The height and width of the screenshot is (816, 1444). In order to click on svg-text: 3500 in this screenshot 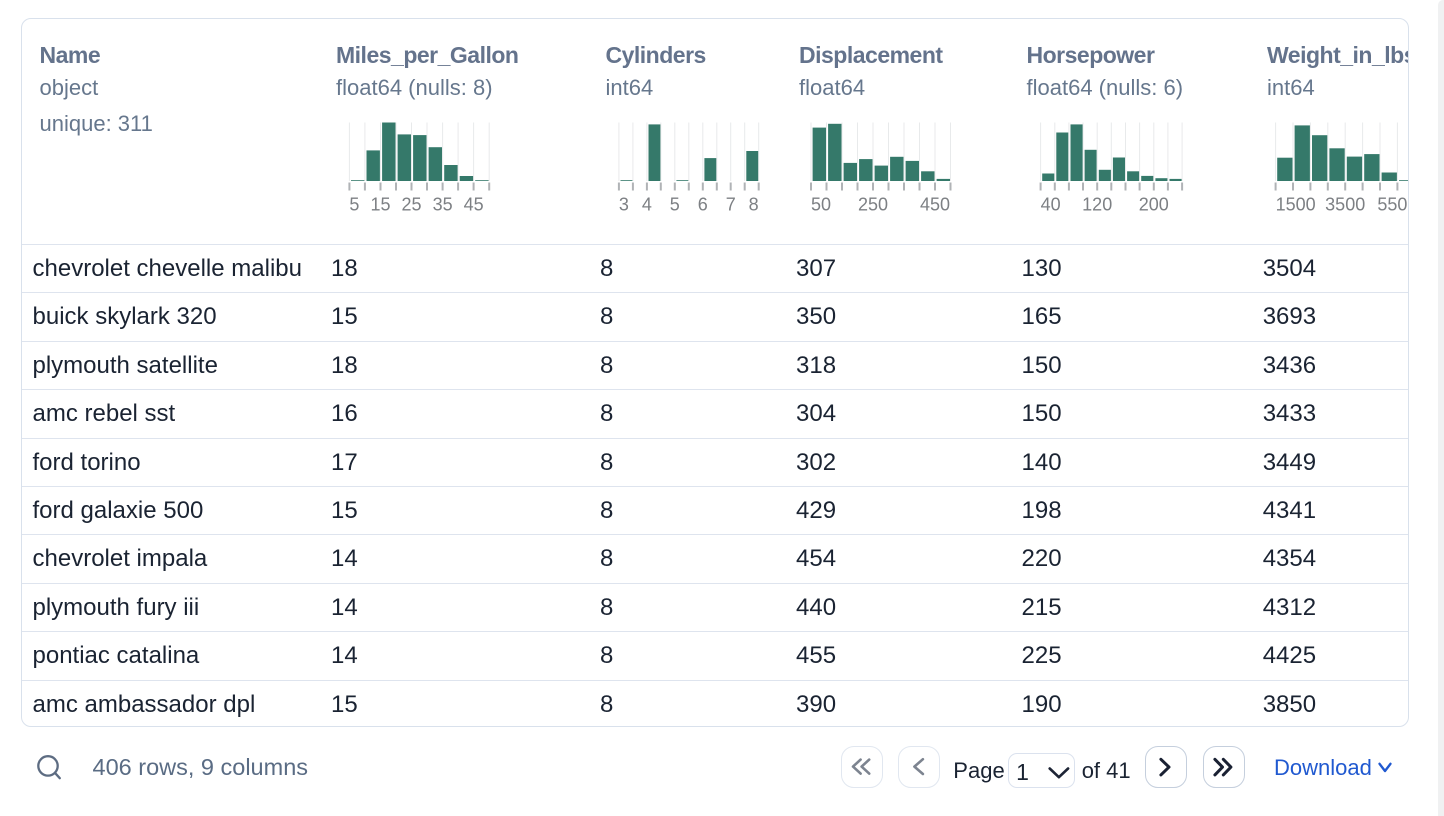, I will do `click(1345, 205)`.